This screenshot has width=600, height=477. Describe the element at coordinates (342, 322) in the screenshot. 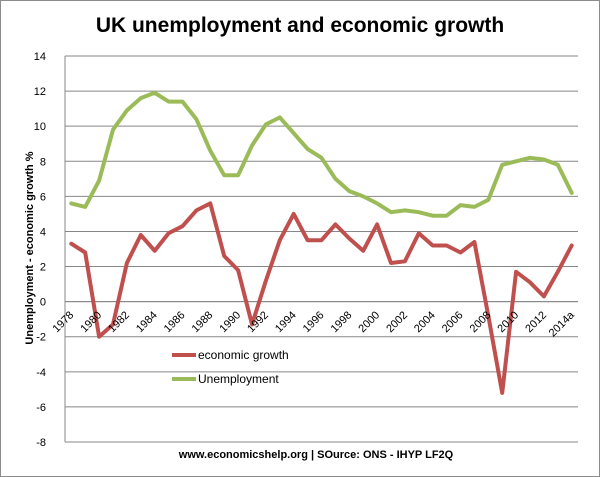

I see `x-tick-label: 1998` at that location.